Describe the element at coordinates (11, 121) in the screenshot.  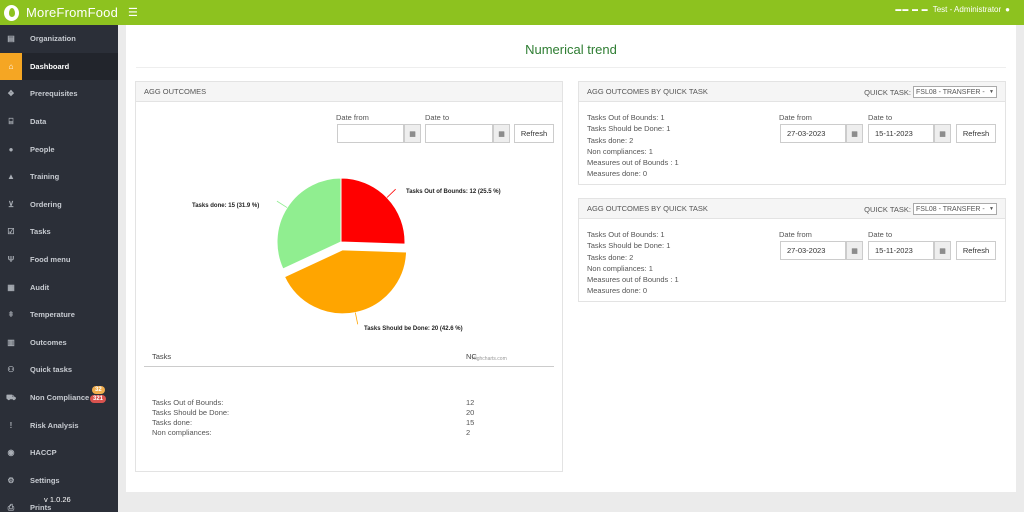
I see `bank-icon: ⌸` at that location.